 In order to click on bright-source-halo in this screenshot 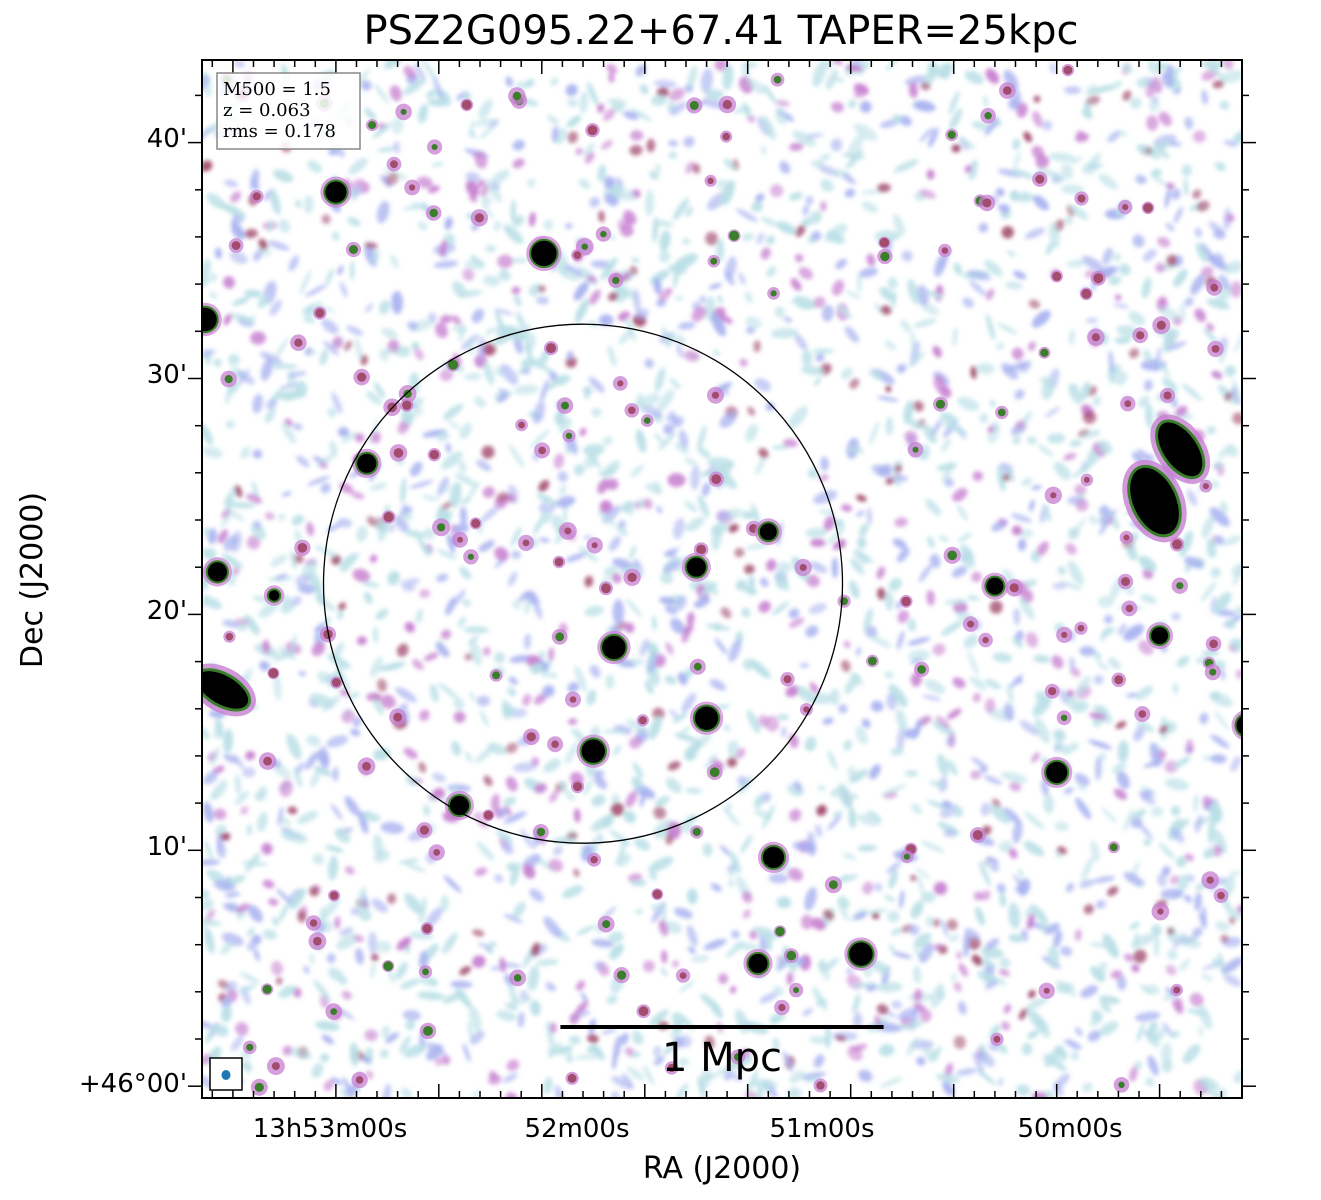, I will do `click(150, 918)`.